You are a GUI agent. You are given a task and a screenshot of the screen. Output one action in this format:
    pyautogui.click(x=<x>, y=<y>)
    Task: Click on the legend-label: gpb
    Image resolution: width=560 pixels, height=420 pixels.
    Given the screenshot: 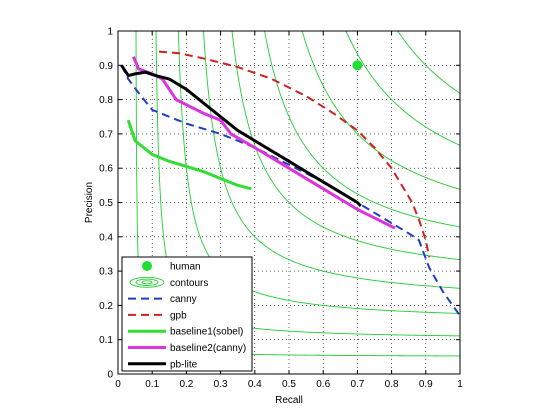 What is the action you would take?
    pyautogui.click(x=178, y=315)
    